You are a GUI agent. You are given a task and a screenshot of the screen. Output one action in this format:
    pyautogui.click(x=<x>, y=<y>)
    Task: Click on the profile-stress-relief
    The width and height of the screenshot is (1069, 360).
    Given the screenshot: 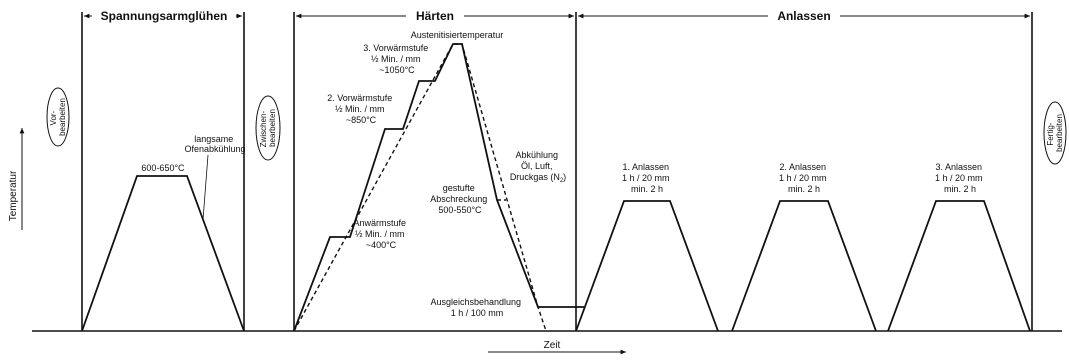 What is the action you would take?
    pyautogui.click(x=163, y=253)
    